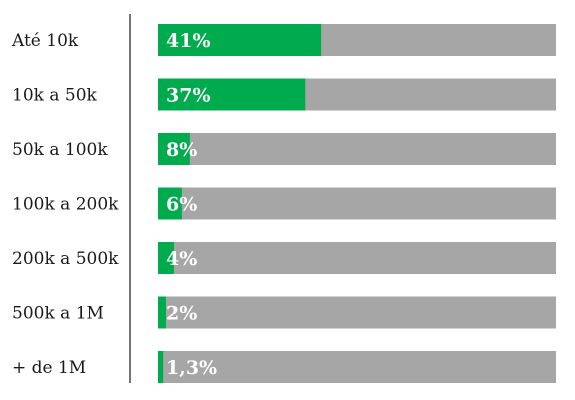 The image size is (575, 400). I want to click on bar-row: 50k a 100k 8%, so click(284, 149).